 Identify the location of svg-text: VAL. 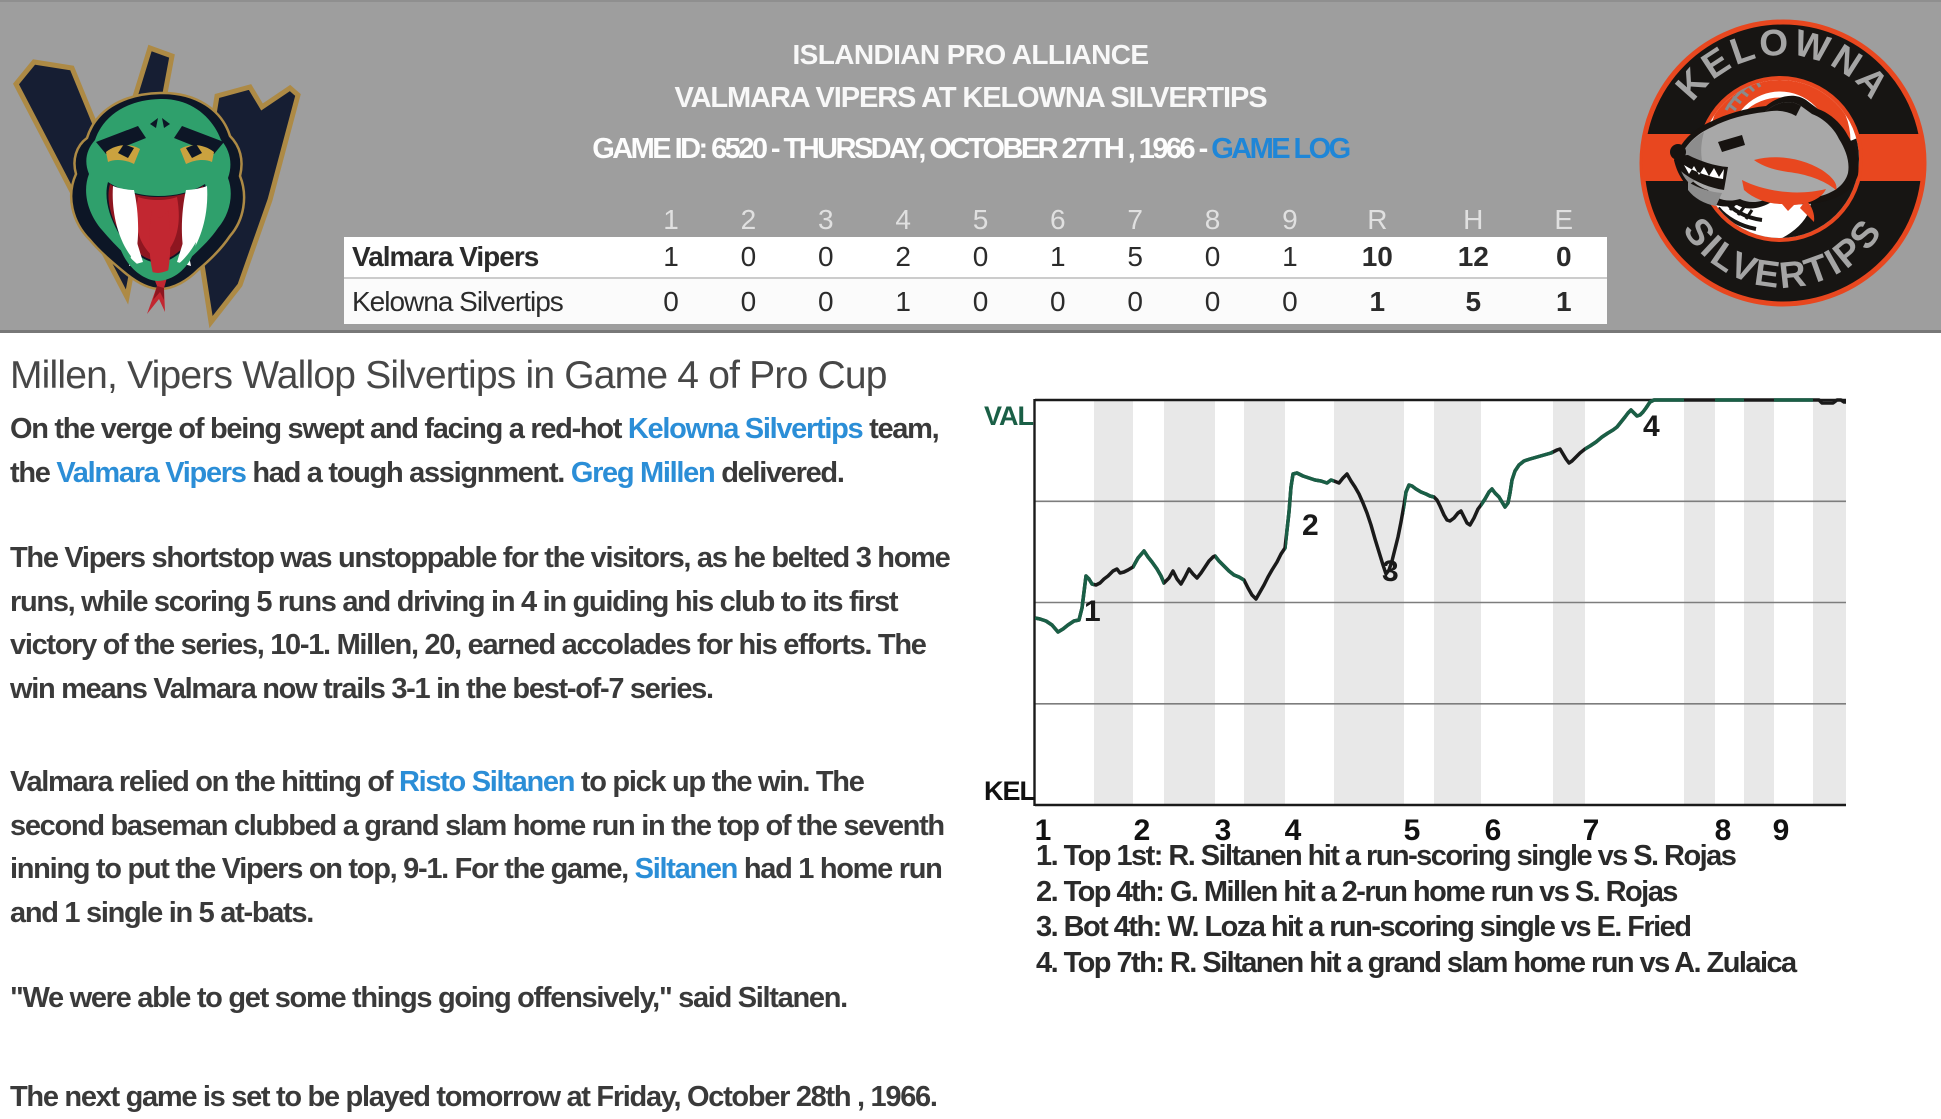
(1009, 416).